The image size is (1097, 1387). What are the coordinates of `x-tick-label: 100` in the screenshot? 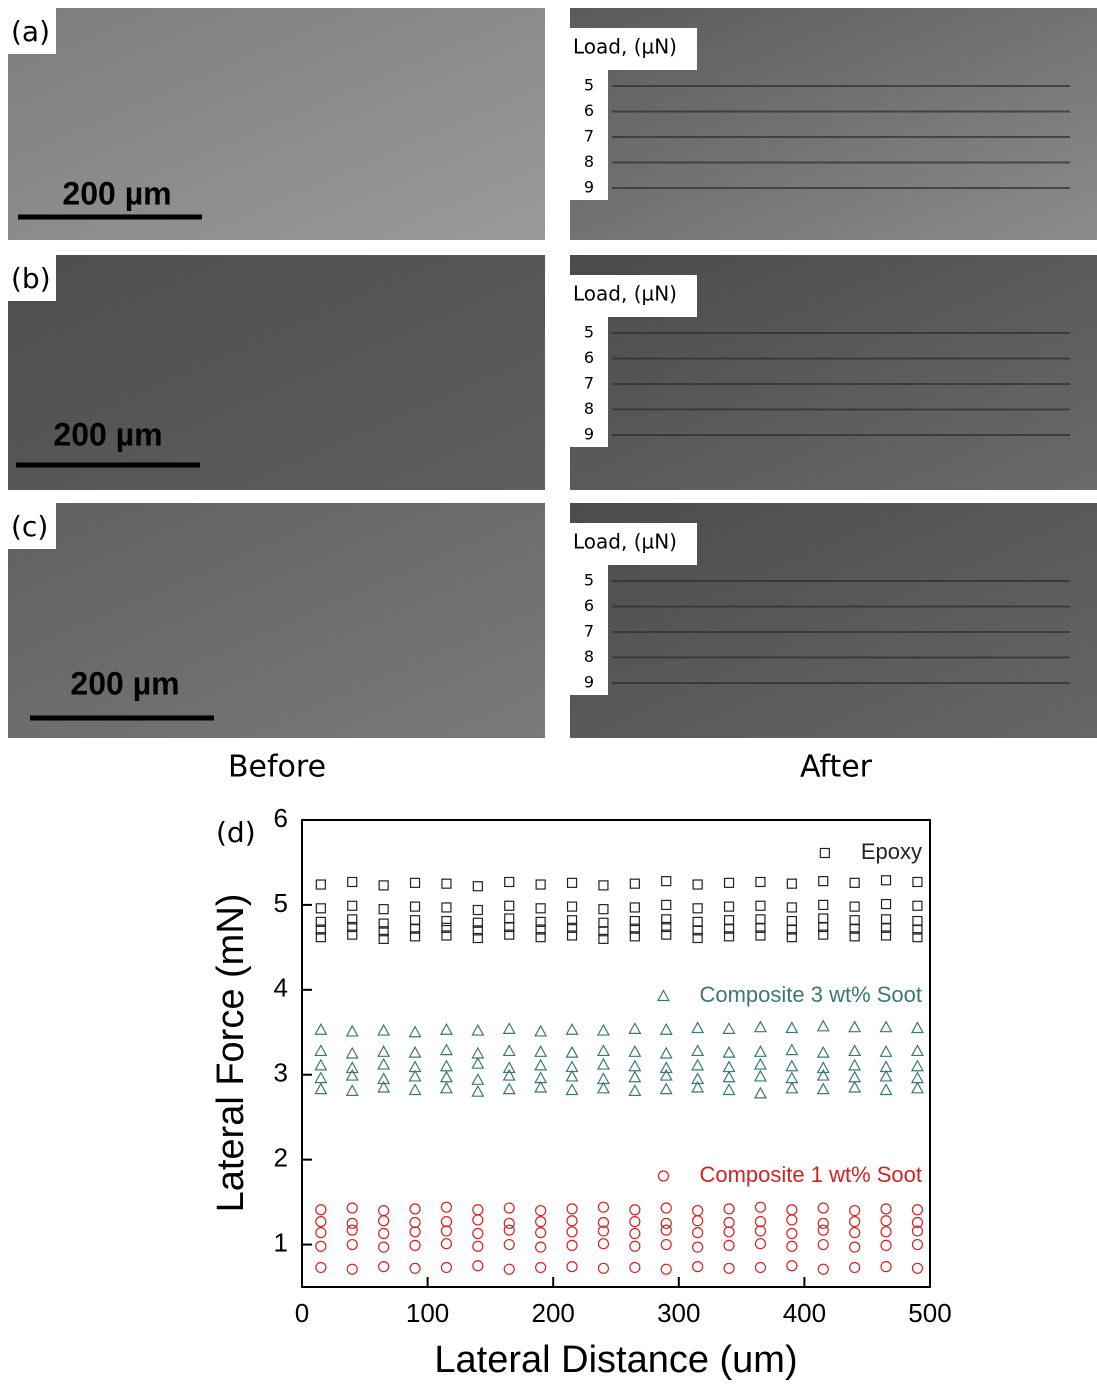 It's located at (427, 1313).